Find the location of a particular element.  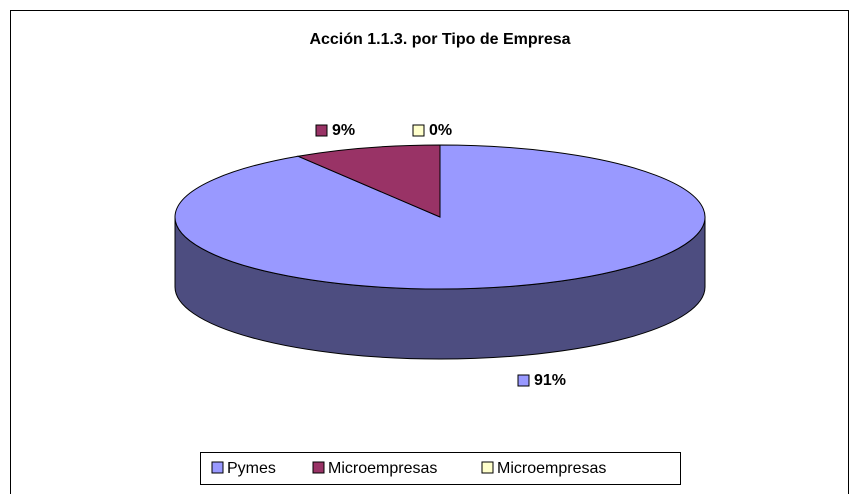

data-label: 9% is located at coordinates (343, 130).